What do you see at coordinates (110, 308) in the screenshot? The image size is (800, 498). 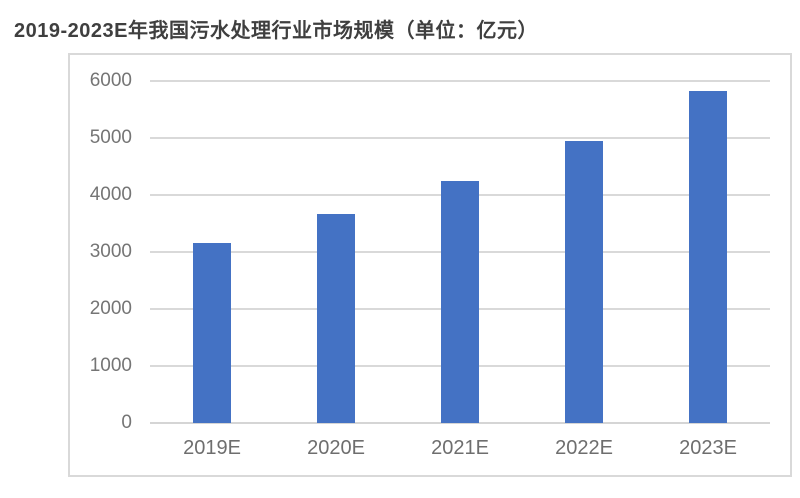 I see `y-tick-label: 2000` at bounding box center [110, 308].